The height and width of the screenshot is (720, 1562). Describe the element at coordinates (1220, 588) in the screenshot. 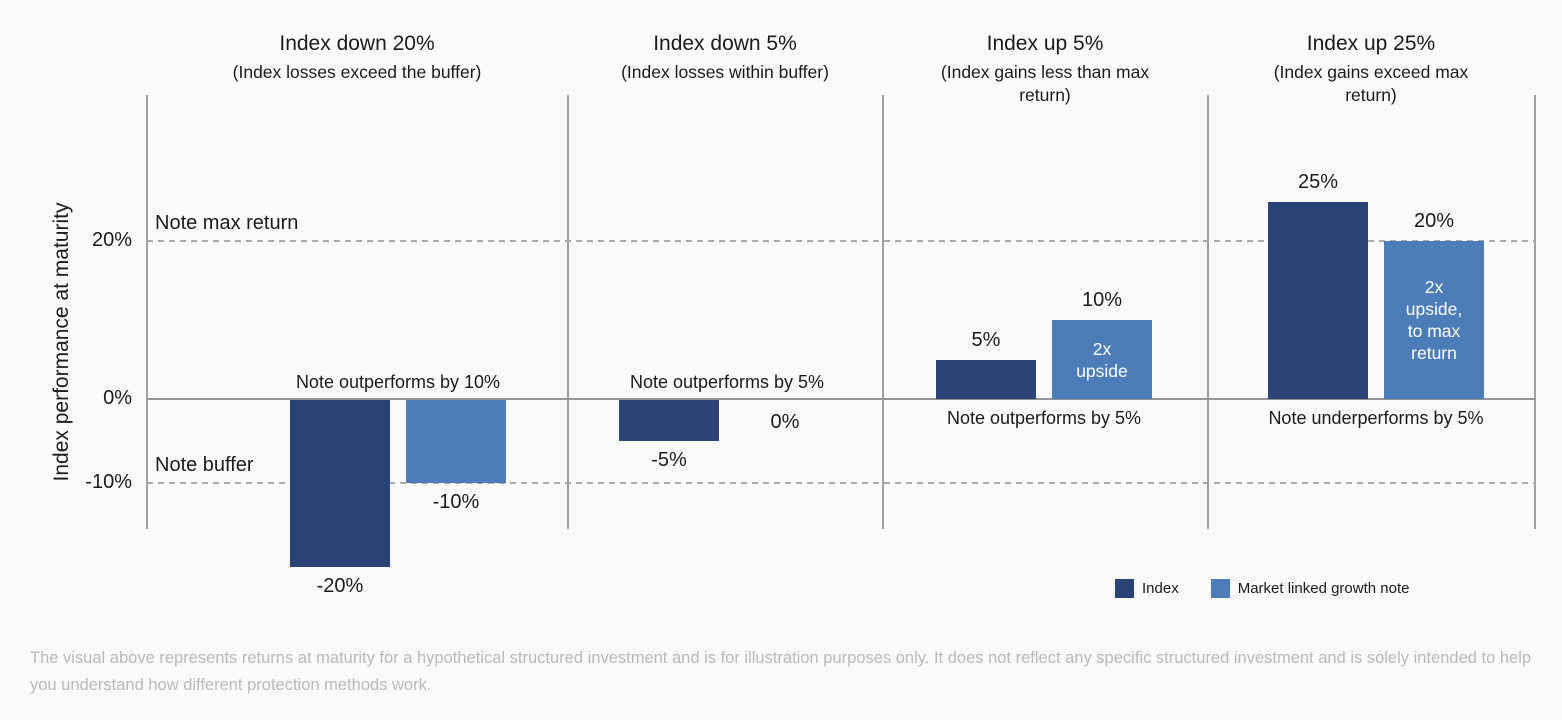

I see `note-legend-swatch` at that location.